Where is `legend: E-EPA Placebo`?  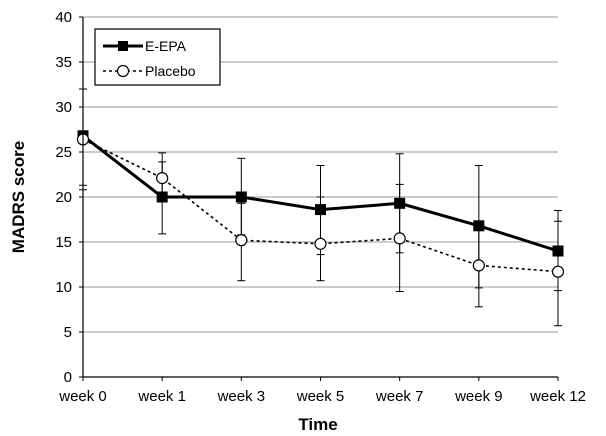
legend: E-EPA Placebo is located at coordinates (157, 57).